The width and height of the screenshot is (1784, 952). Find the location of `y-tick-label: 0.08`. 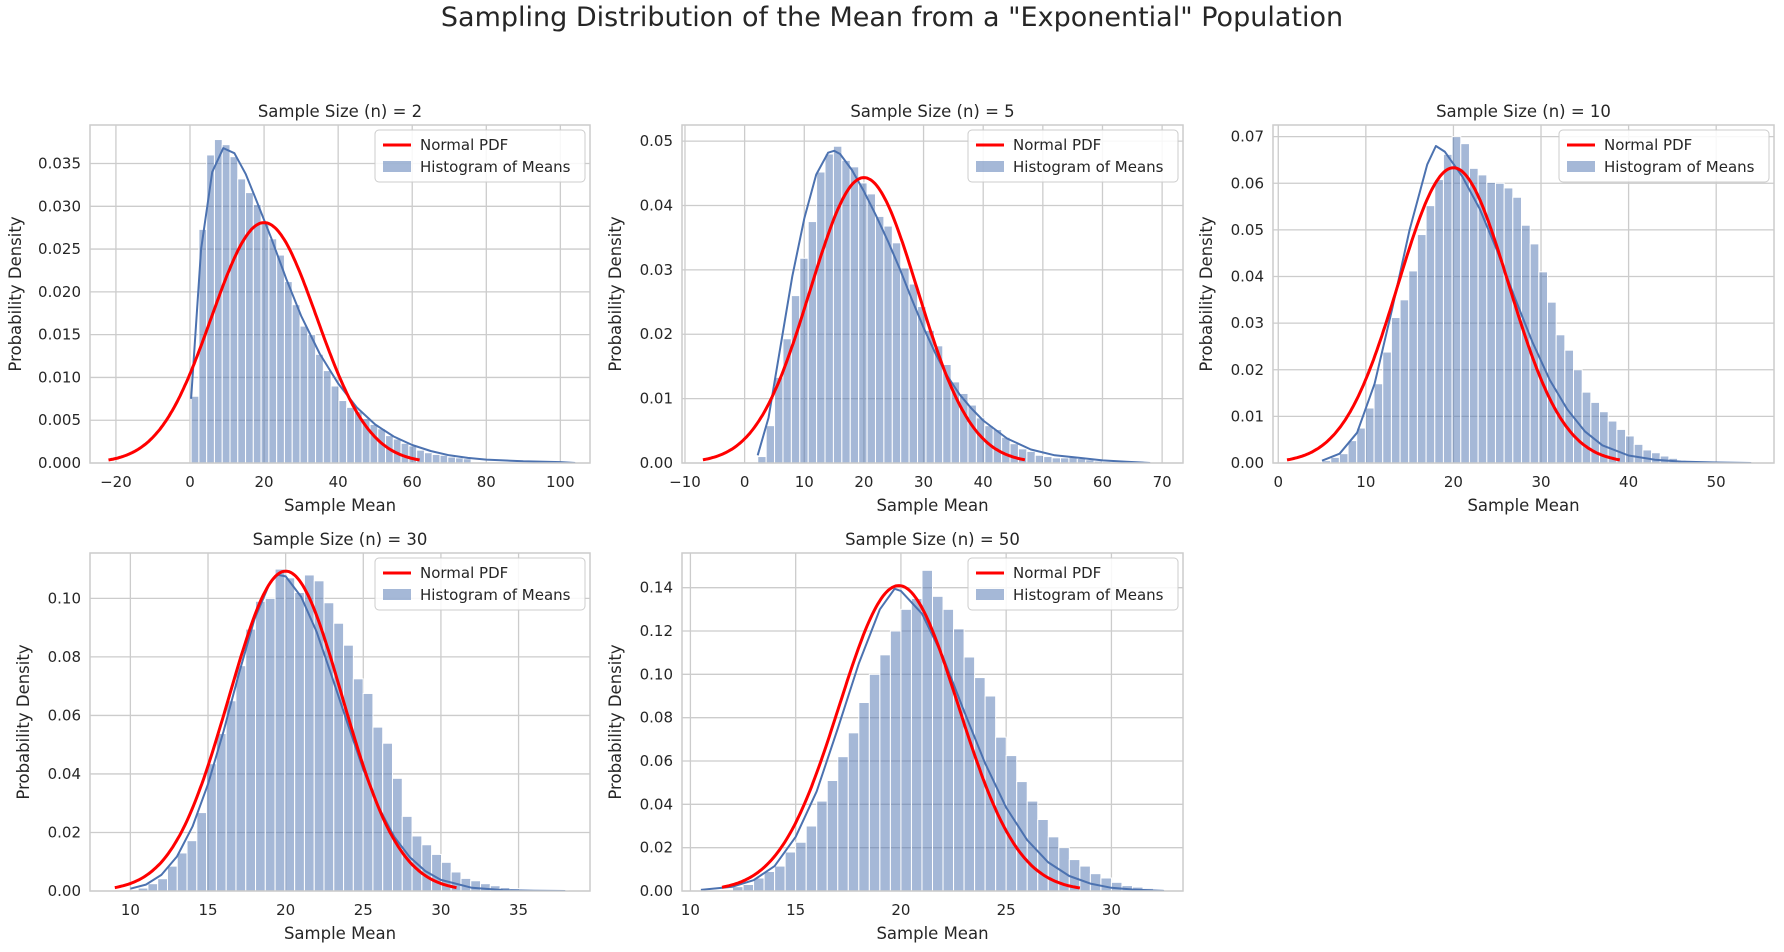

y-tick-label: 0.08 is located at coordinates (656, 718).